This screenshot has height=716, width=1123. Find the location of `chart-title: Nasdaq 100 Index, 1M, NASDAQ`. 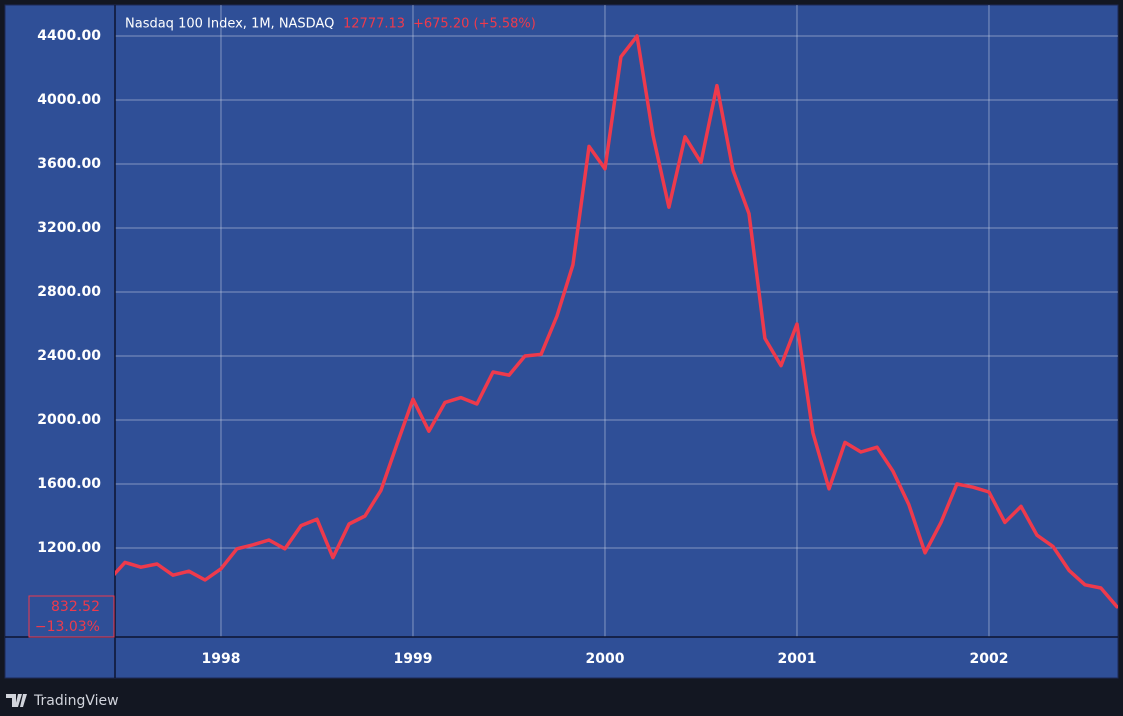

chart-title: Nasdaq 100 Index, 1M, NASDAQ is located at coordinates (229, 24).